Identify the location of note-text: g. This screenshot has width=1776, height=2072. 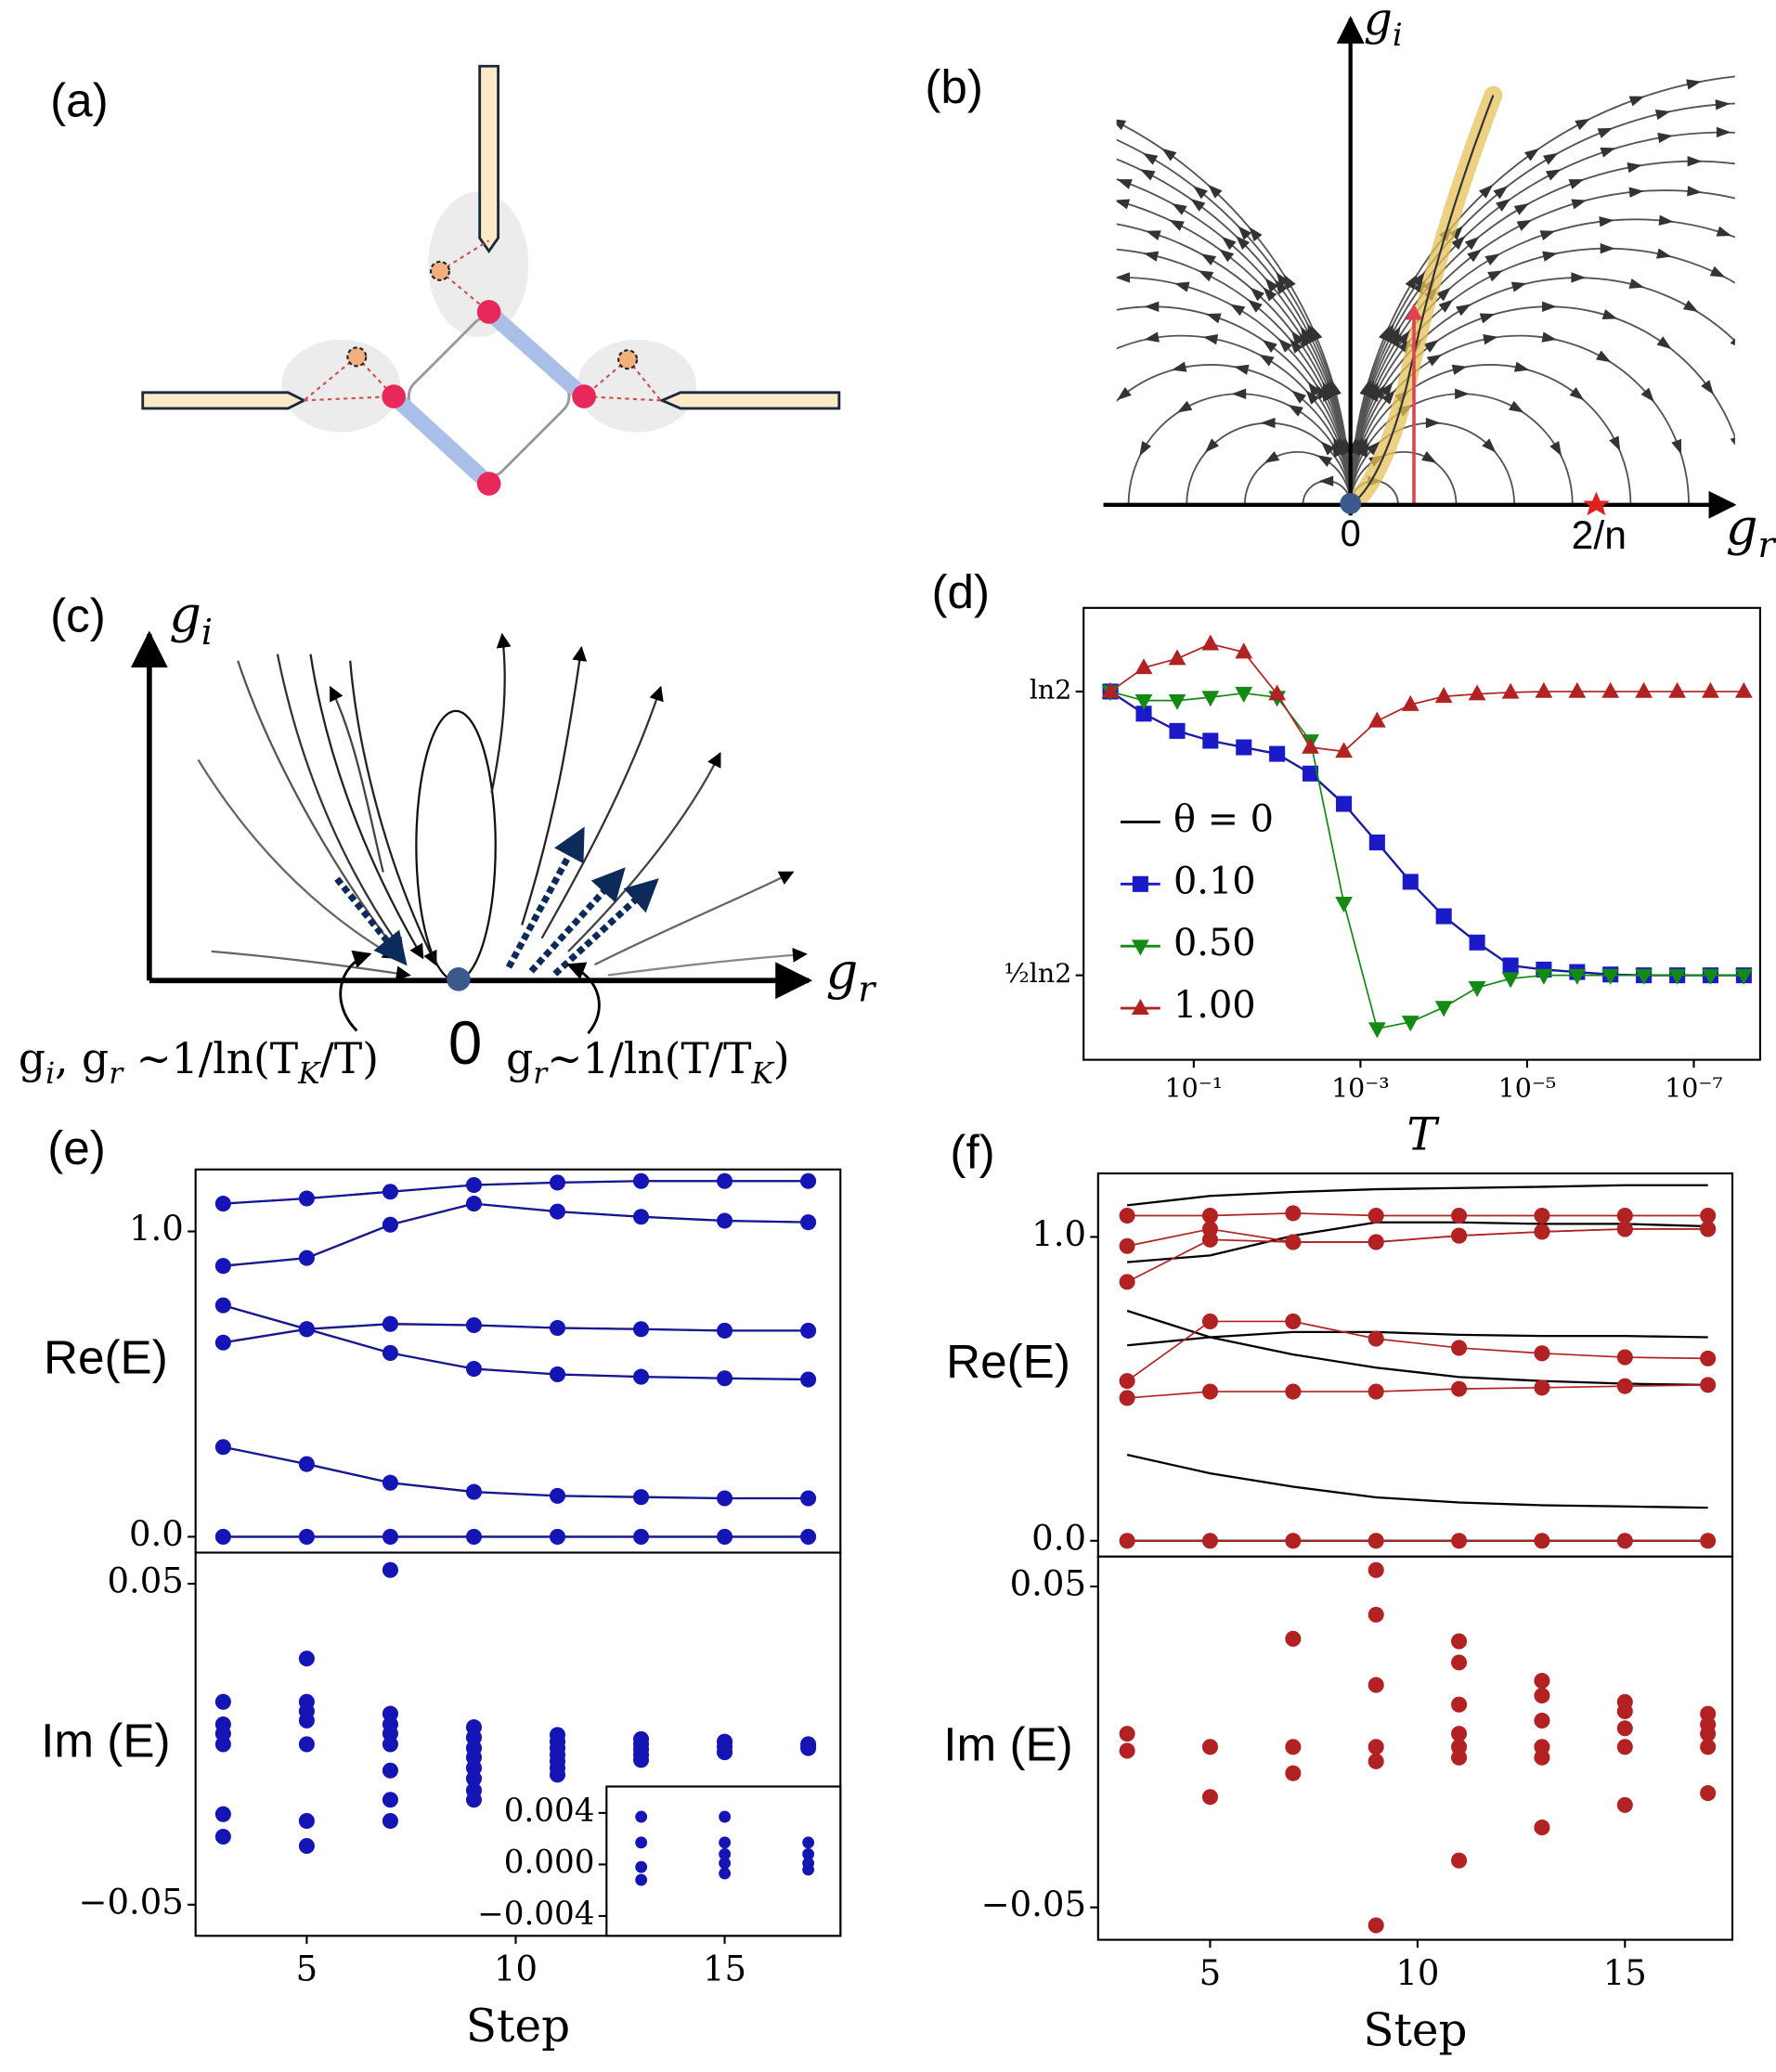
(32, 1059).